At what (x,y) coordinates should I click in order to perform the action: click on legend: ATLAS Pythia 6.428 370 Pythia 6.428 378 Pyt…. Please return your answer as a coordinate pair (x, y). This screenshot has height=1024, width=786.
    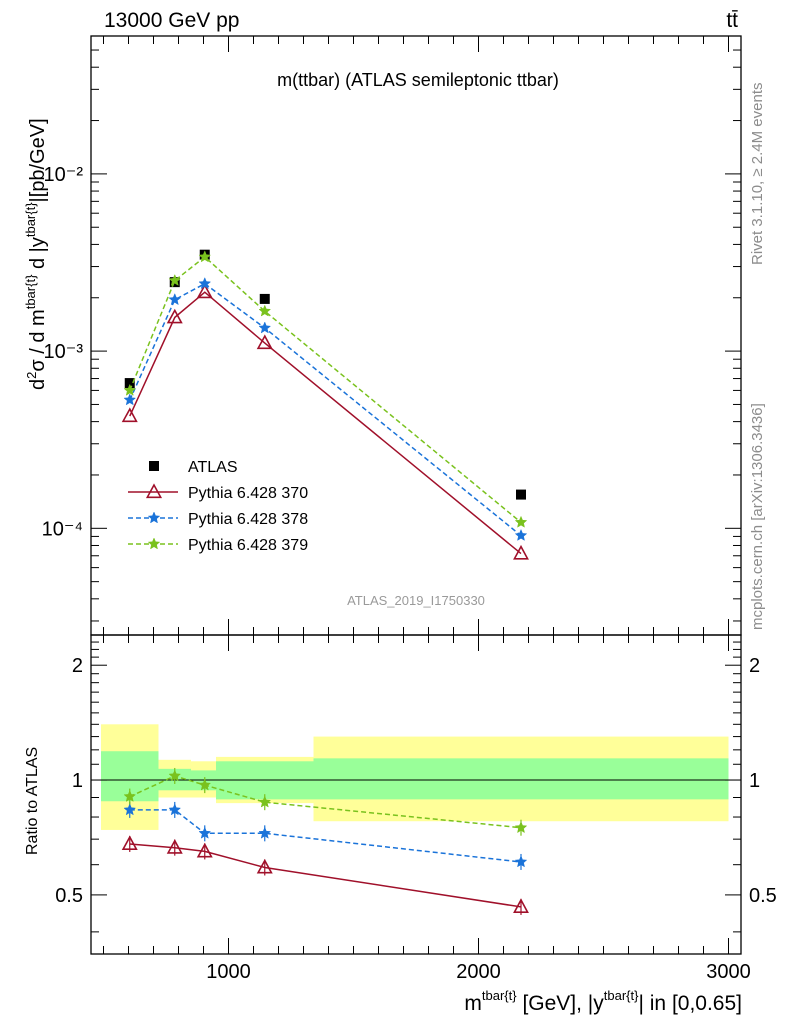
    Looking at the image, I should click on (218, 506).